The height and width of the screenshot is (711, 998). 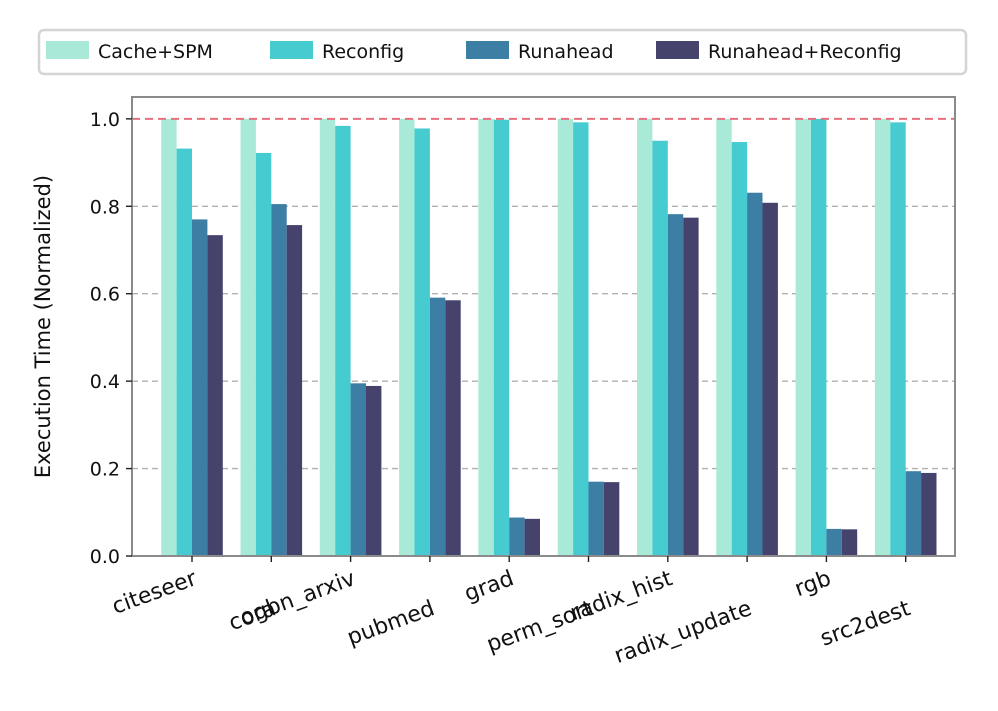 What do you see at coordinates (882, 337) in the screenshot?
I see `bar-cache-spm-src2dest` at bounding box center [882, 337].